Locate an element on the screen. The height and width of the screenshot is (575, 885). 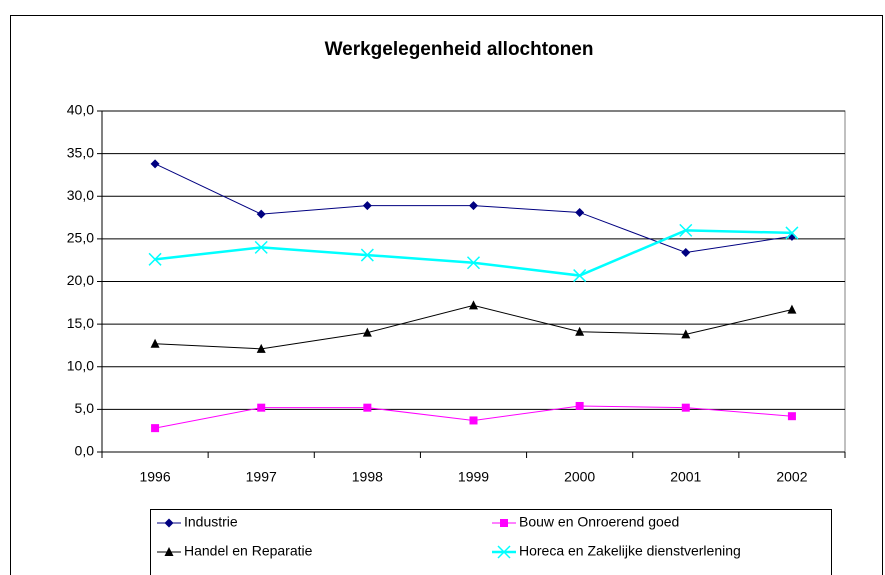
x-tick-label: 2000 is located at coordinates (579, 477).